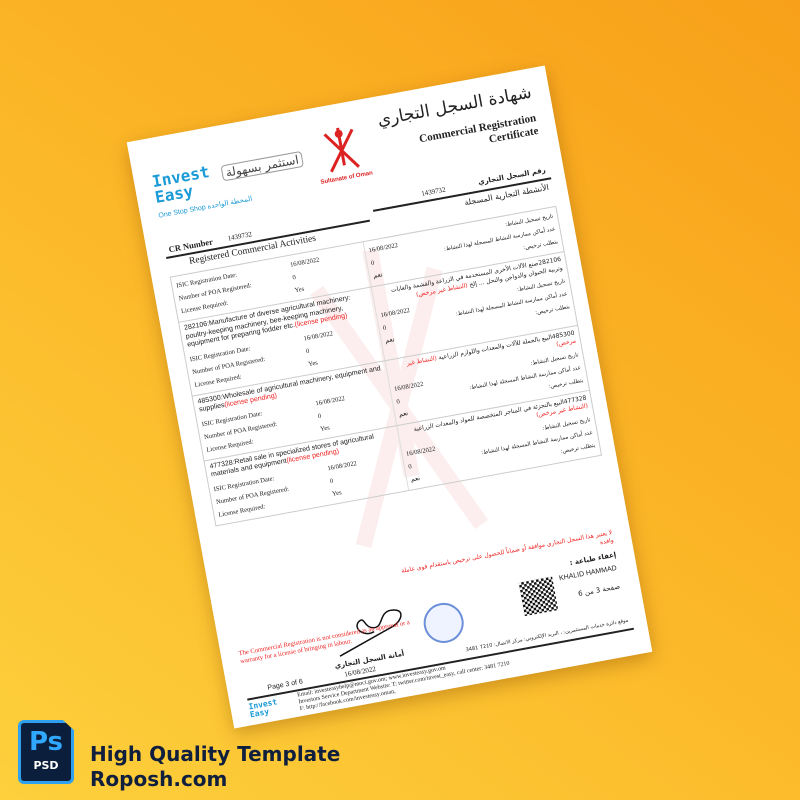 The width and height of the screenshot is (800, 800). What do you see at coordinates (399, 398) in the screenshot?
I see `emblem-watermark` at bounding box center [399, 398].